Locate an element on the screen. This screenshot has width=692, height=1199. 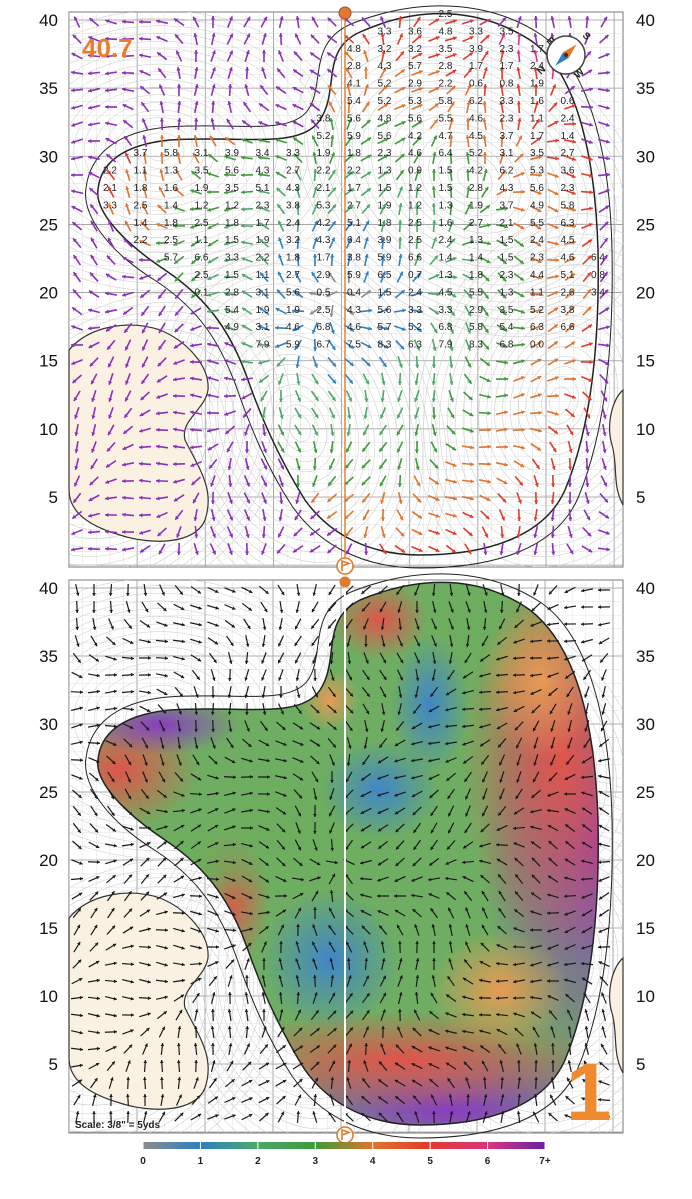
flag-icon-bottom is located at coordinates (345, 1135).